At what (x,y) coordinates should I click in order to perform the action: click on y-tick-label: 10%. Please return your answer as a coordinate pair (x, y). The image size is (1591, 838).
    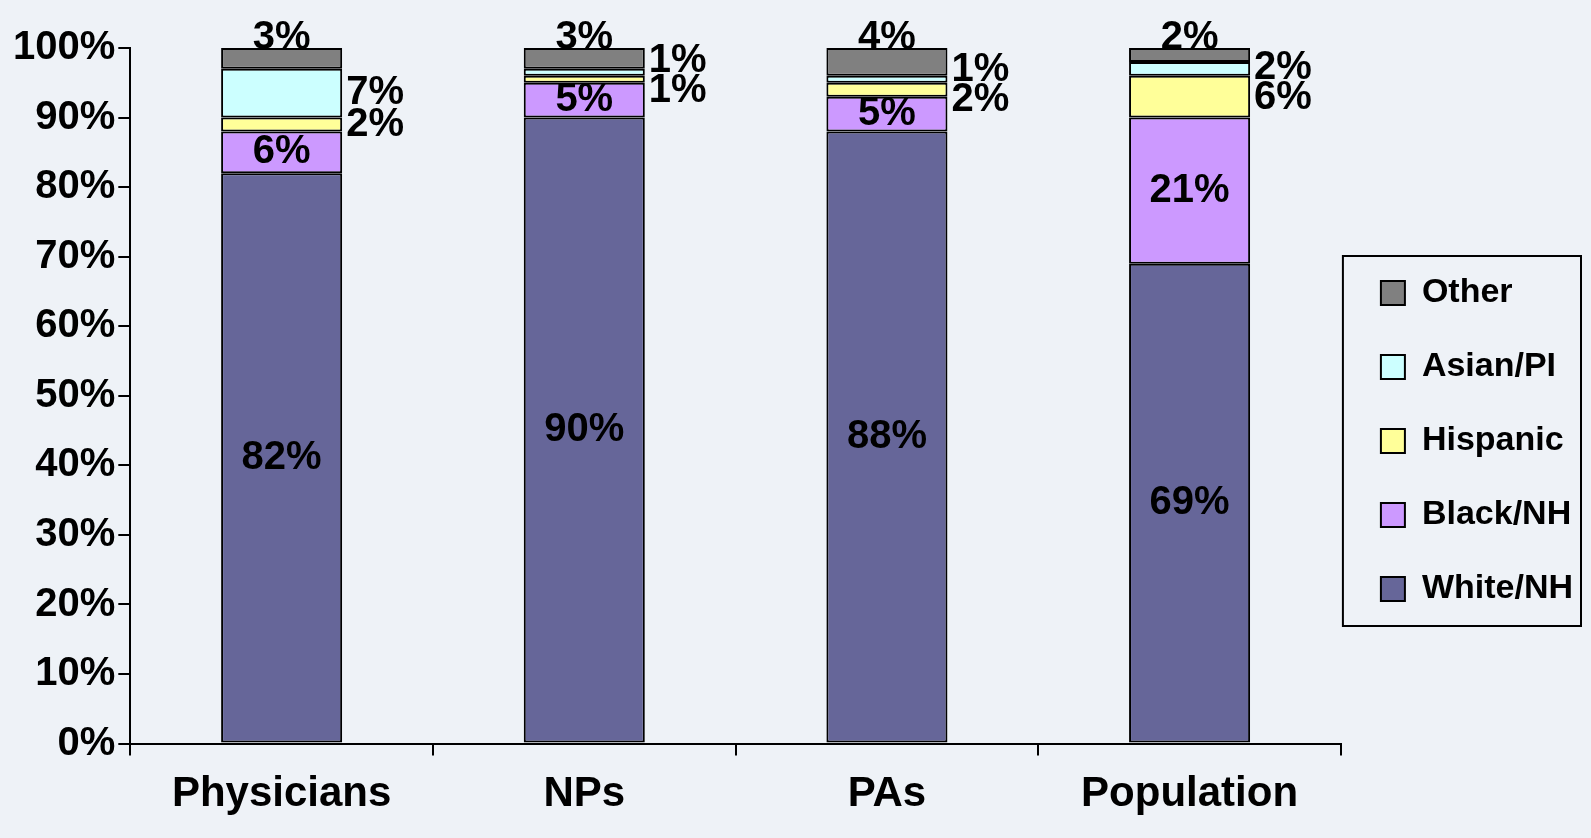
    Looking at the image, I should click on (75, 671).